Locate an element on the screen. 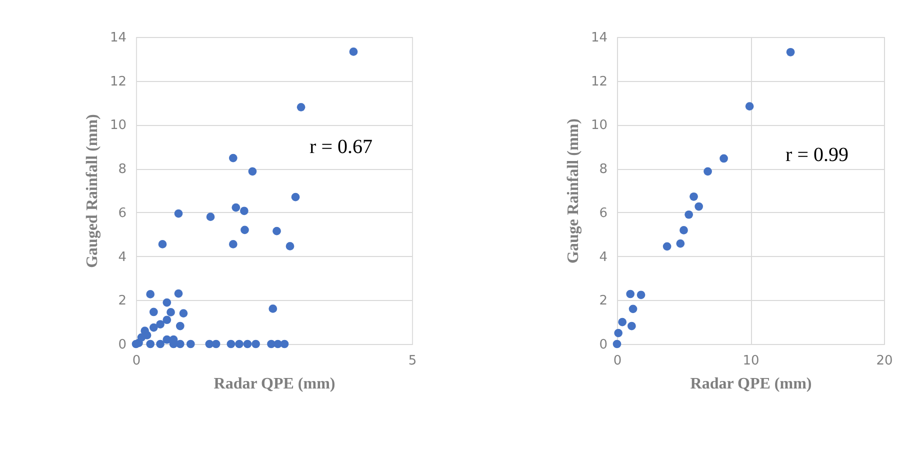 This screenshot has width=913, height=453. y-axis-title: Gauged Rainfall (mm) is located at coordinates (92, 191).